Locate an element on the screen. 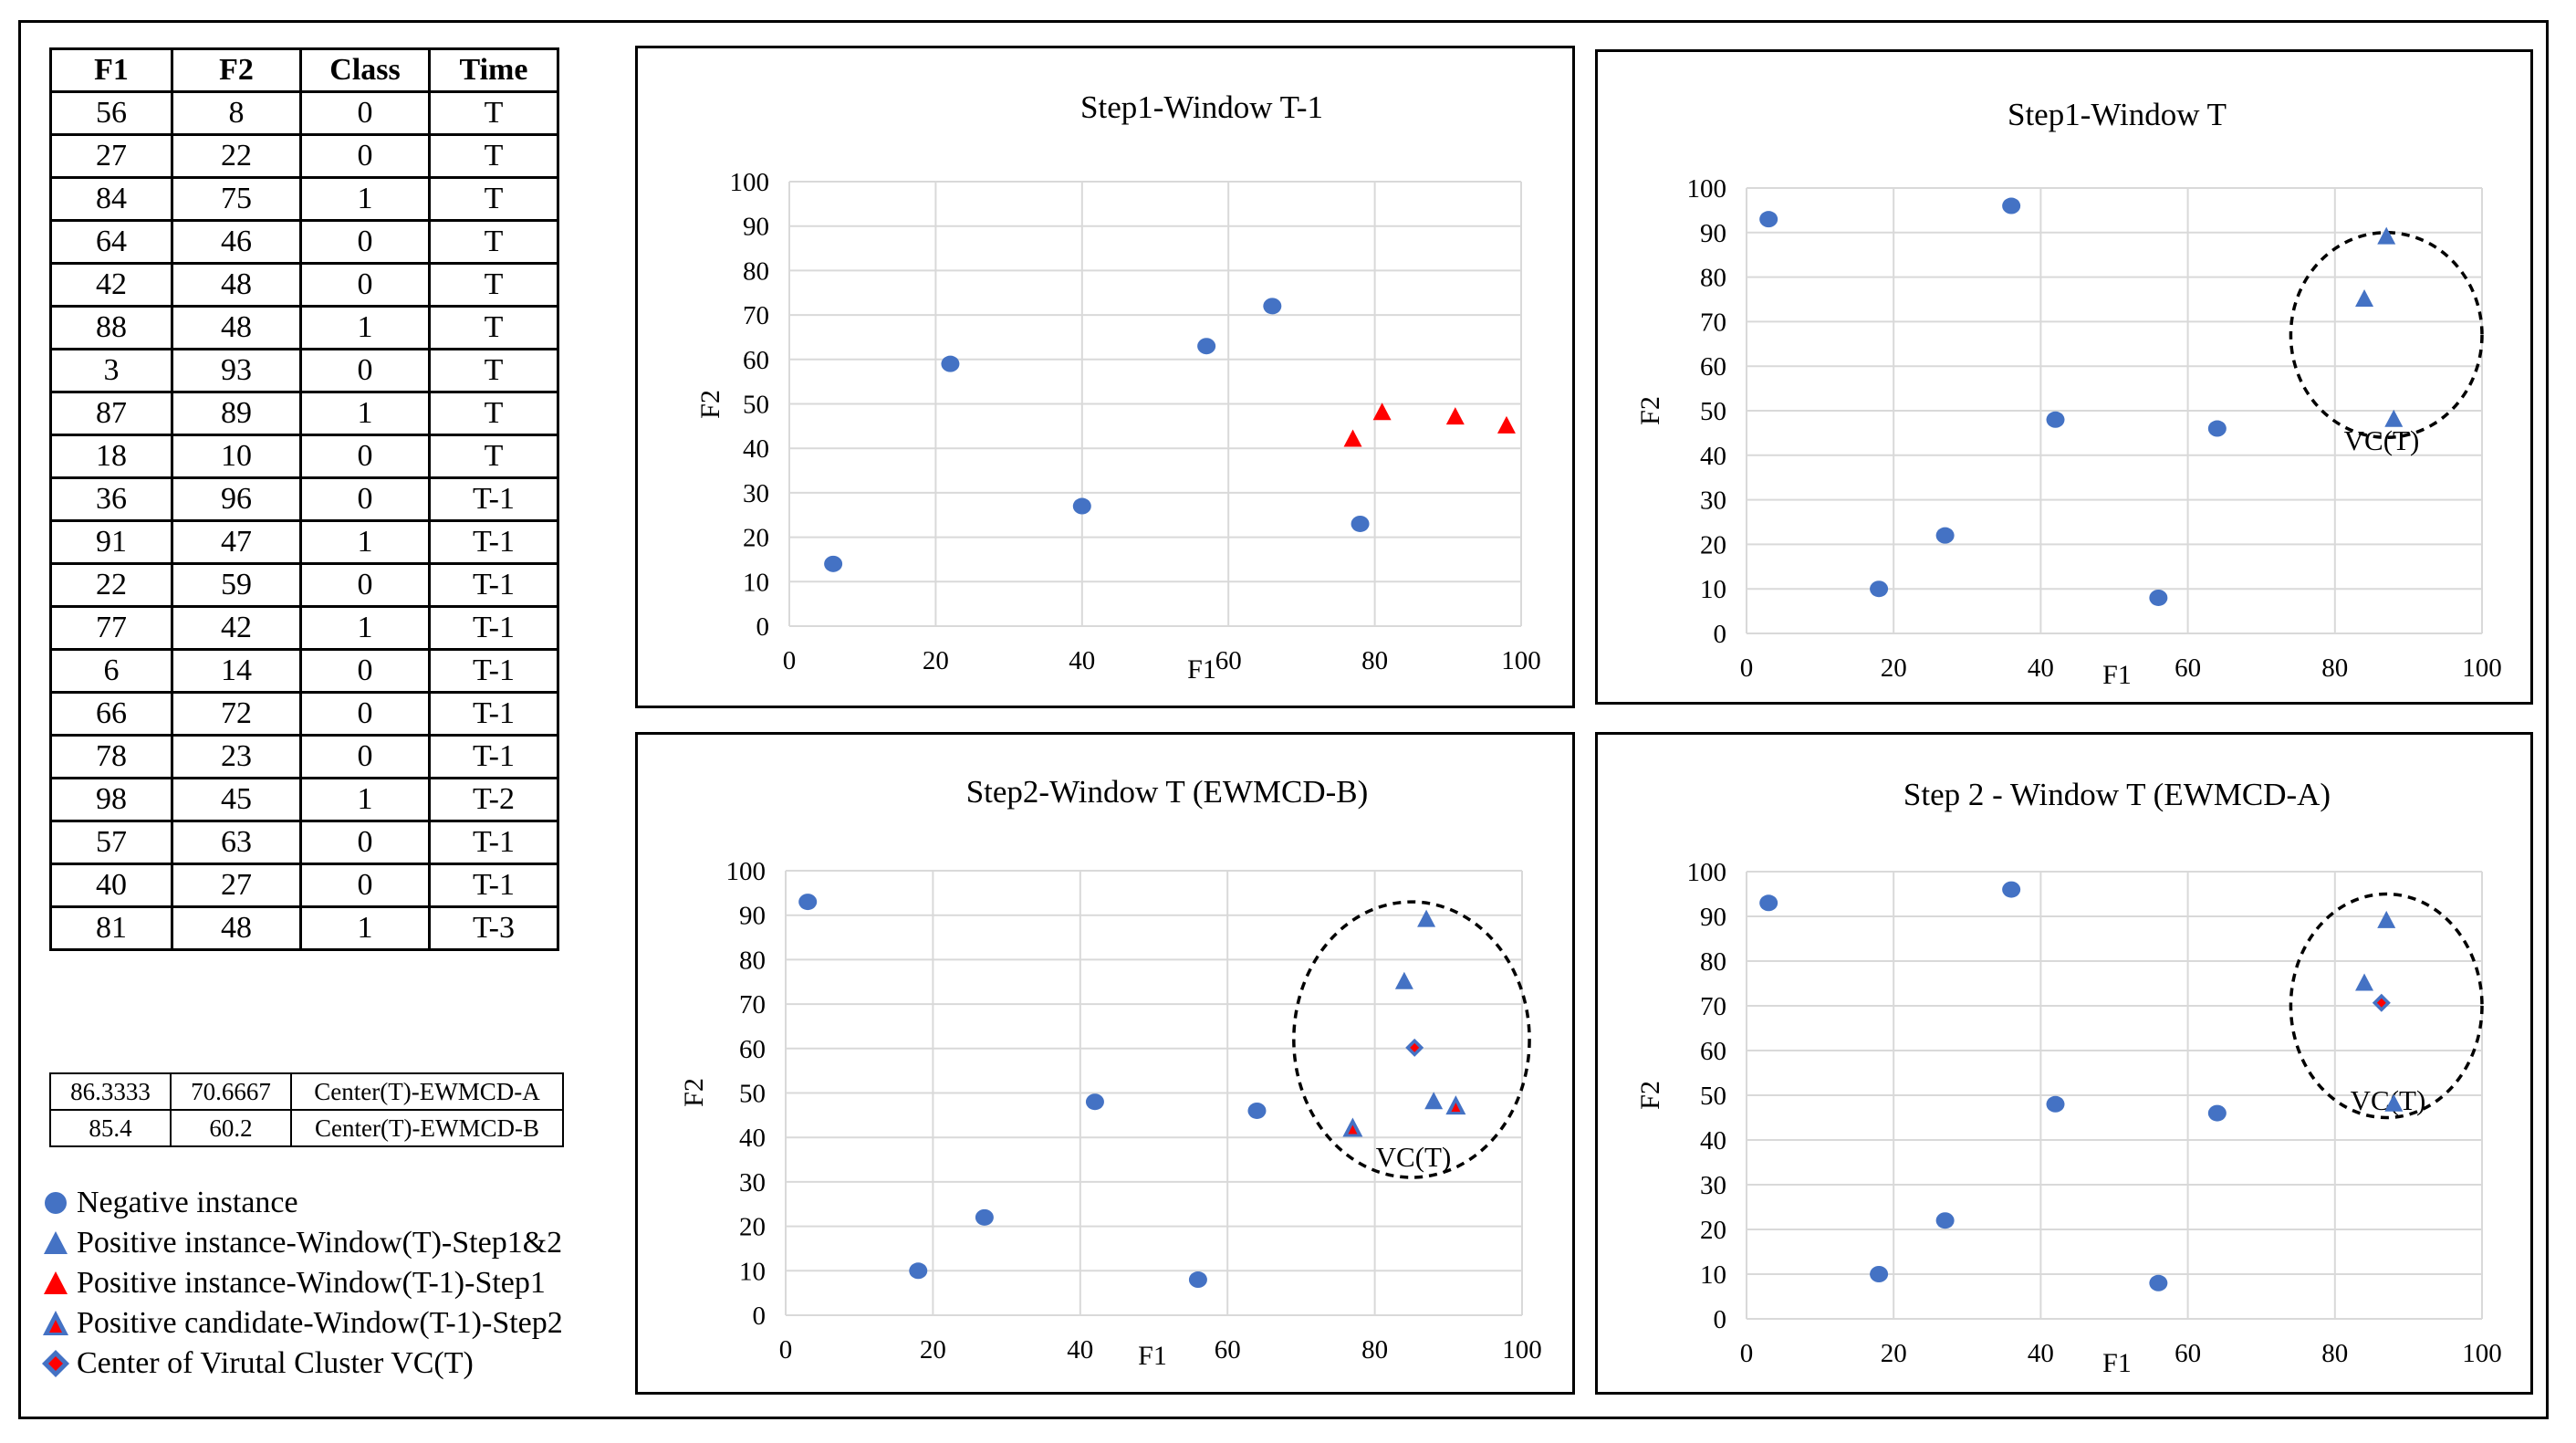  table-row: 91 47 1 T-1 is located at coordinates (304, 542).